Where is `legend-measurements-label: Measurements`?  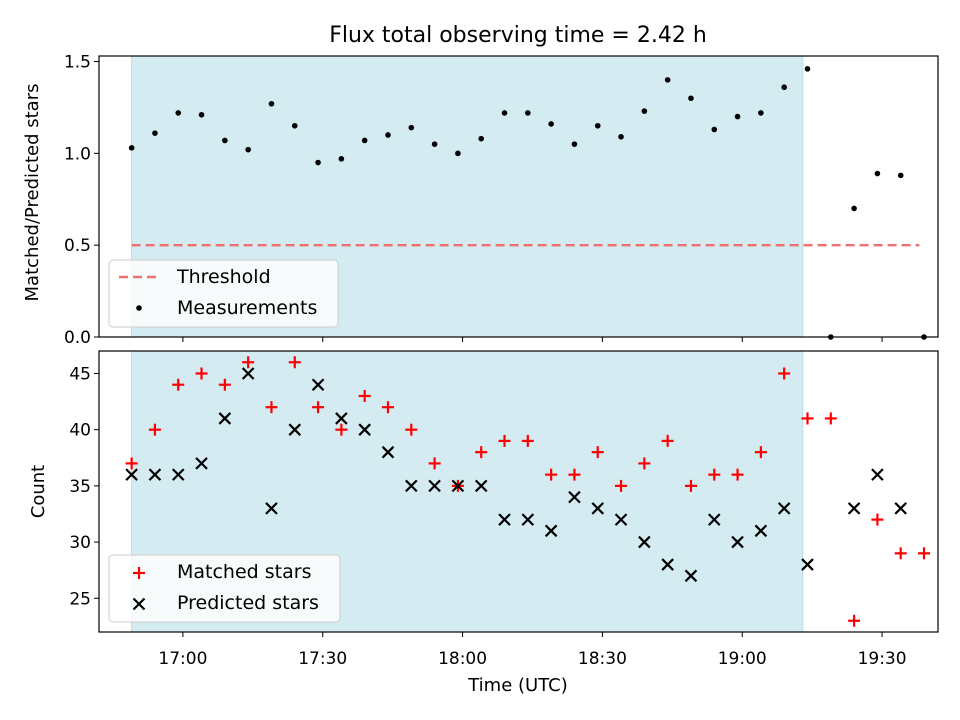 legend-measurements-label: Measurements is located at coordinates (247, 308).